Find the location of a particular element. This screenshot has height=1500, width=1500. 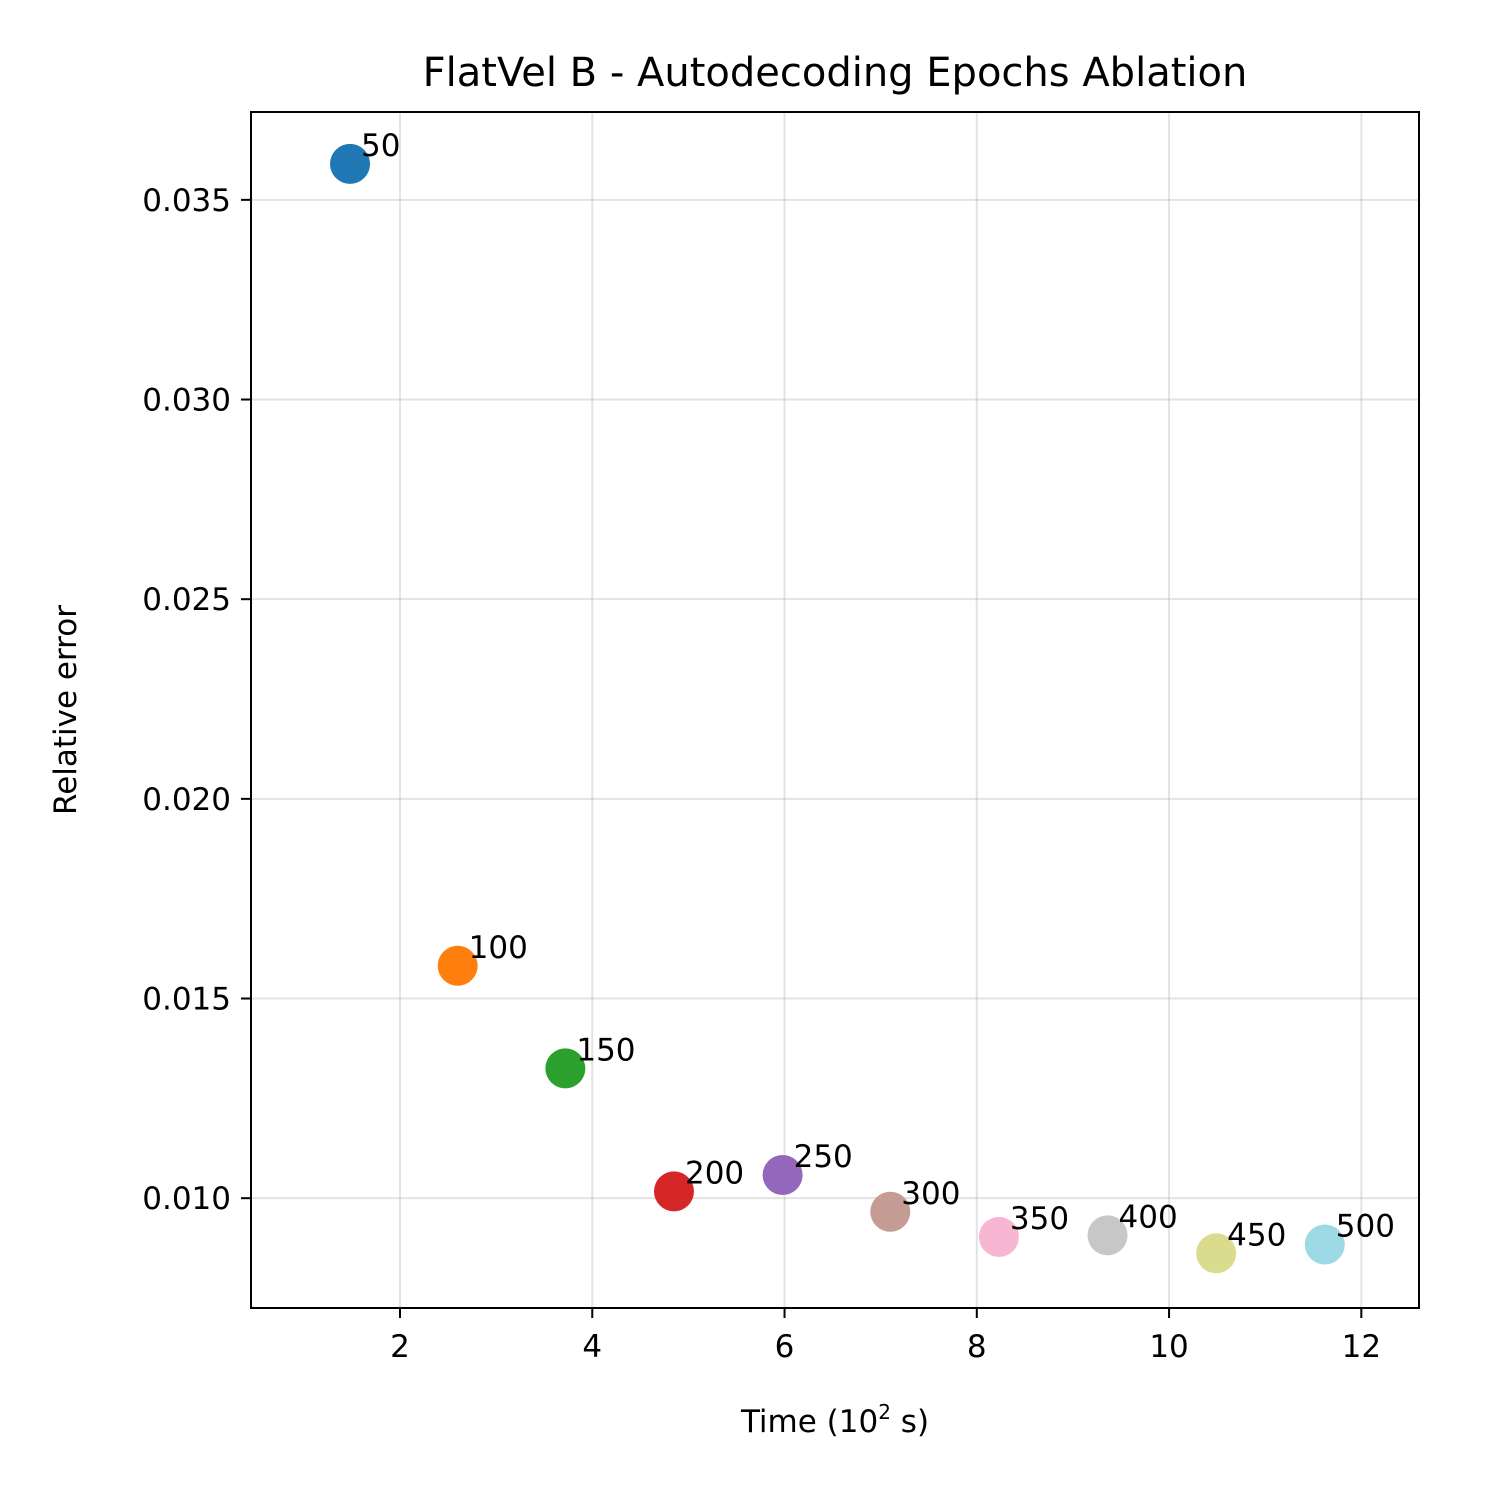

x-axis-label-superscript: 2 is located at coordinates (884, 1412).